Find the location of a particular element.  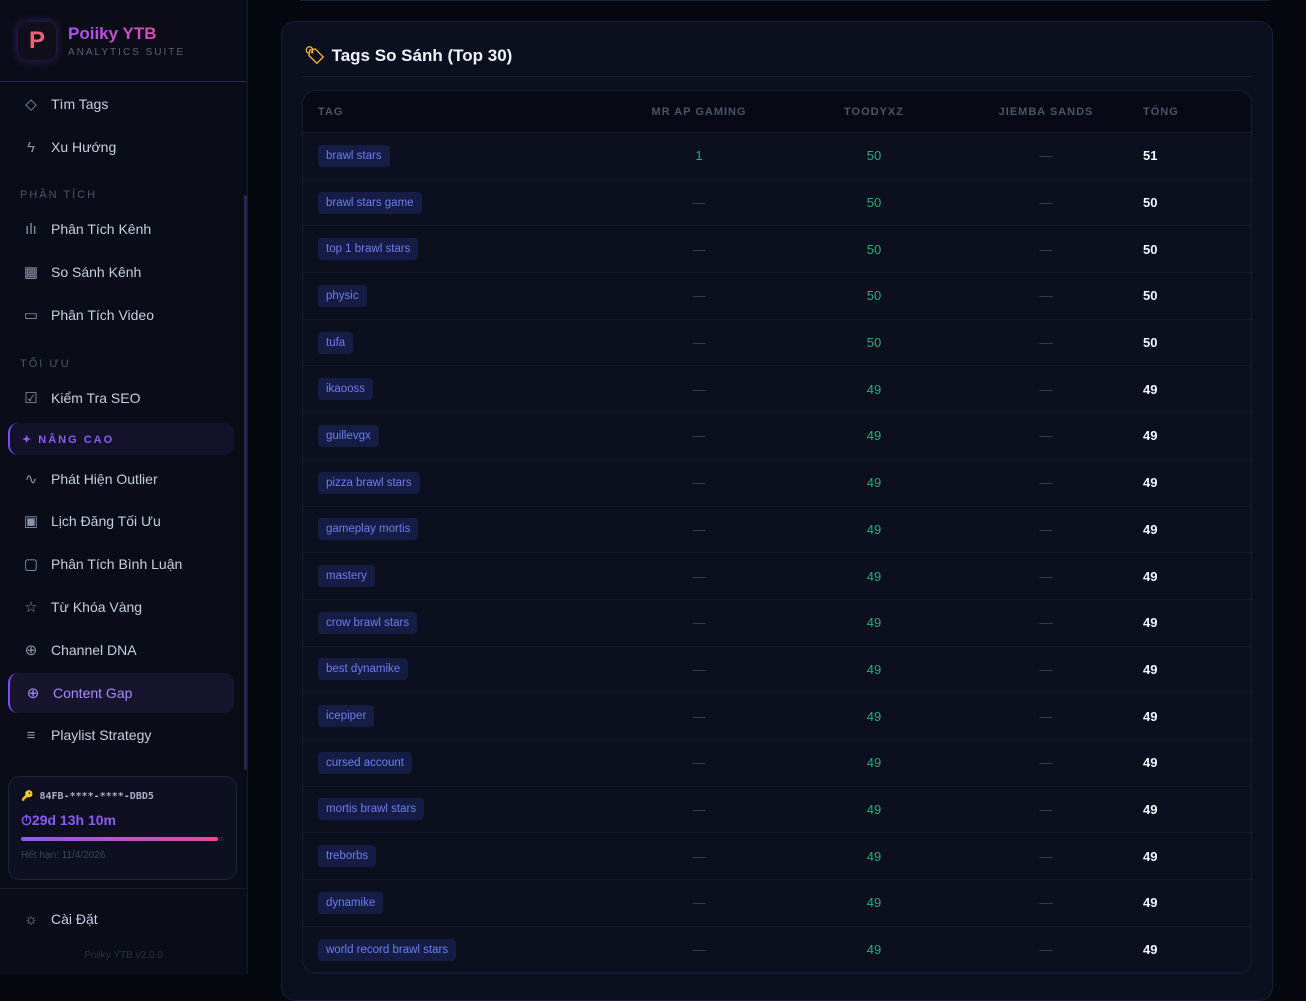

tag-pill: tufa is located at coordinates (336, 342).